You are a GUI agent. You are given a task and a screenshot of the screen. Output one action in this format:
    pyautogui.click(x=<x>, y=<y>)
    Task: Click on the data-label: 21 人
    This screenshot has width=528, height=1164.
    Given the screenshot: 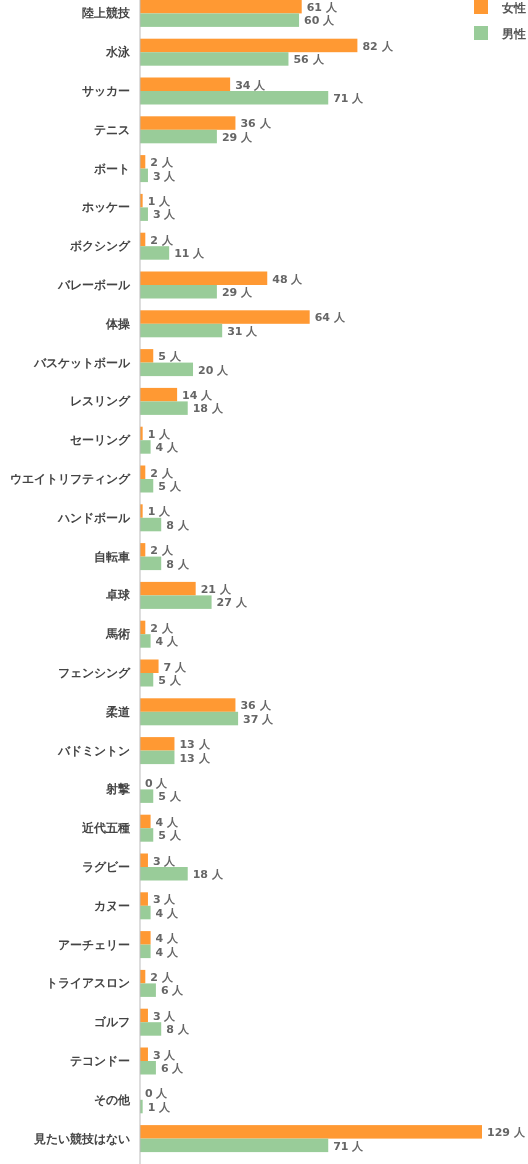 What is the action you would take?
    pyautogui.click(x=216, y=589)
    